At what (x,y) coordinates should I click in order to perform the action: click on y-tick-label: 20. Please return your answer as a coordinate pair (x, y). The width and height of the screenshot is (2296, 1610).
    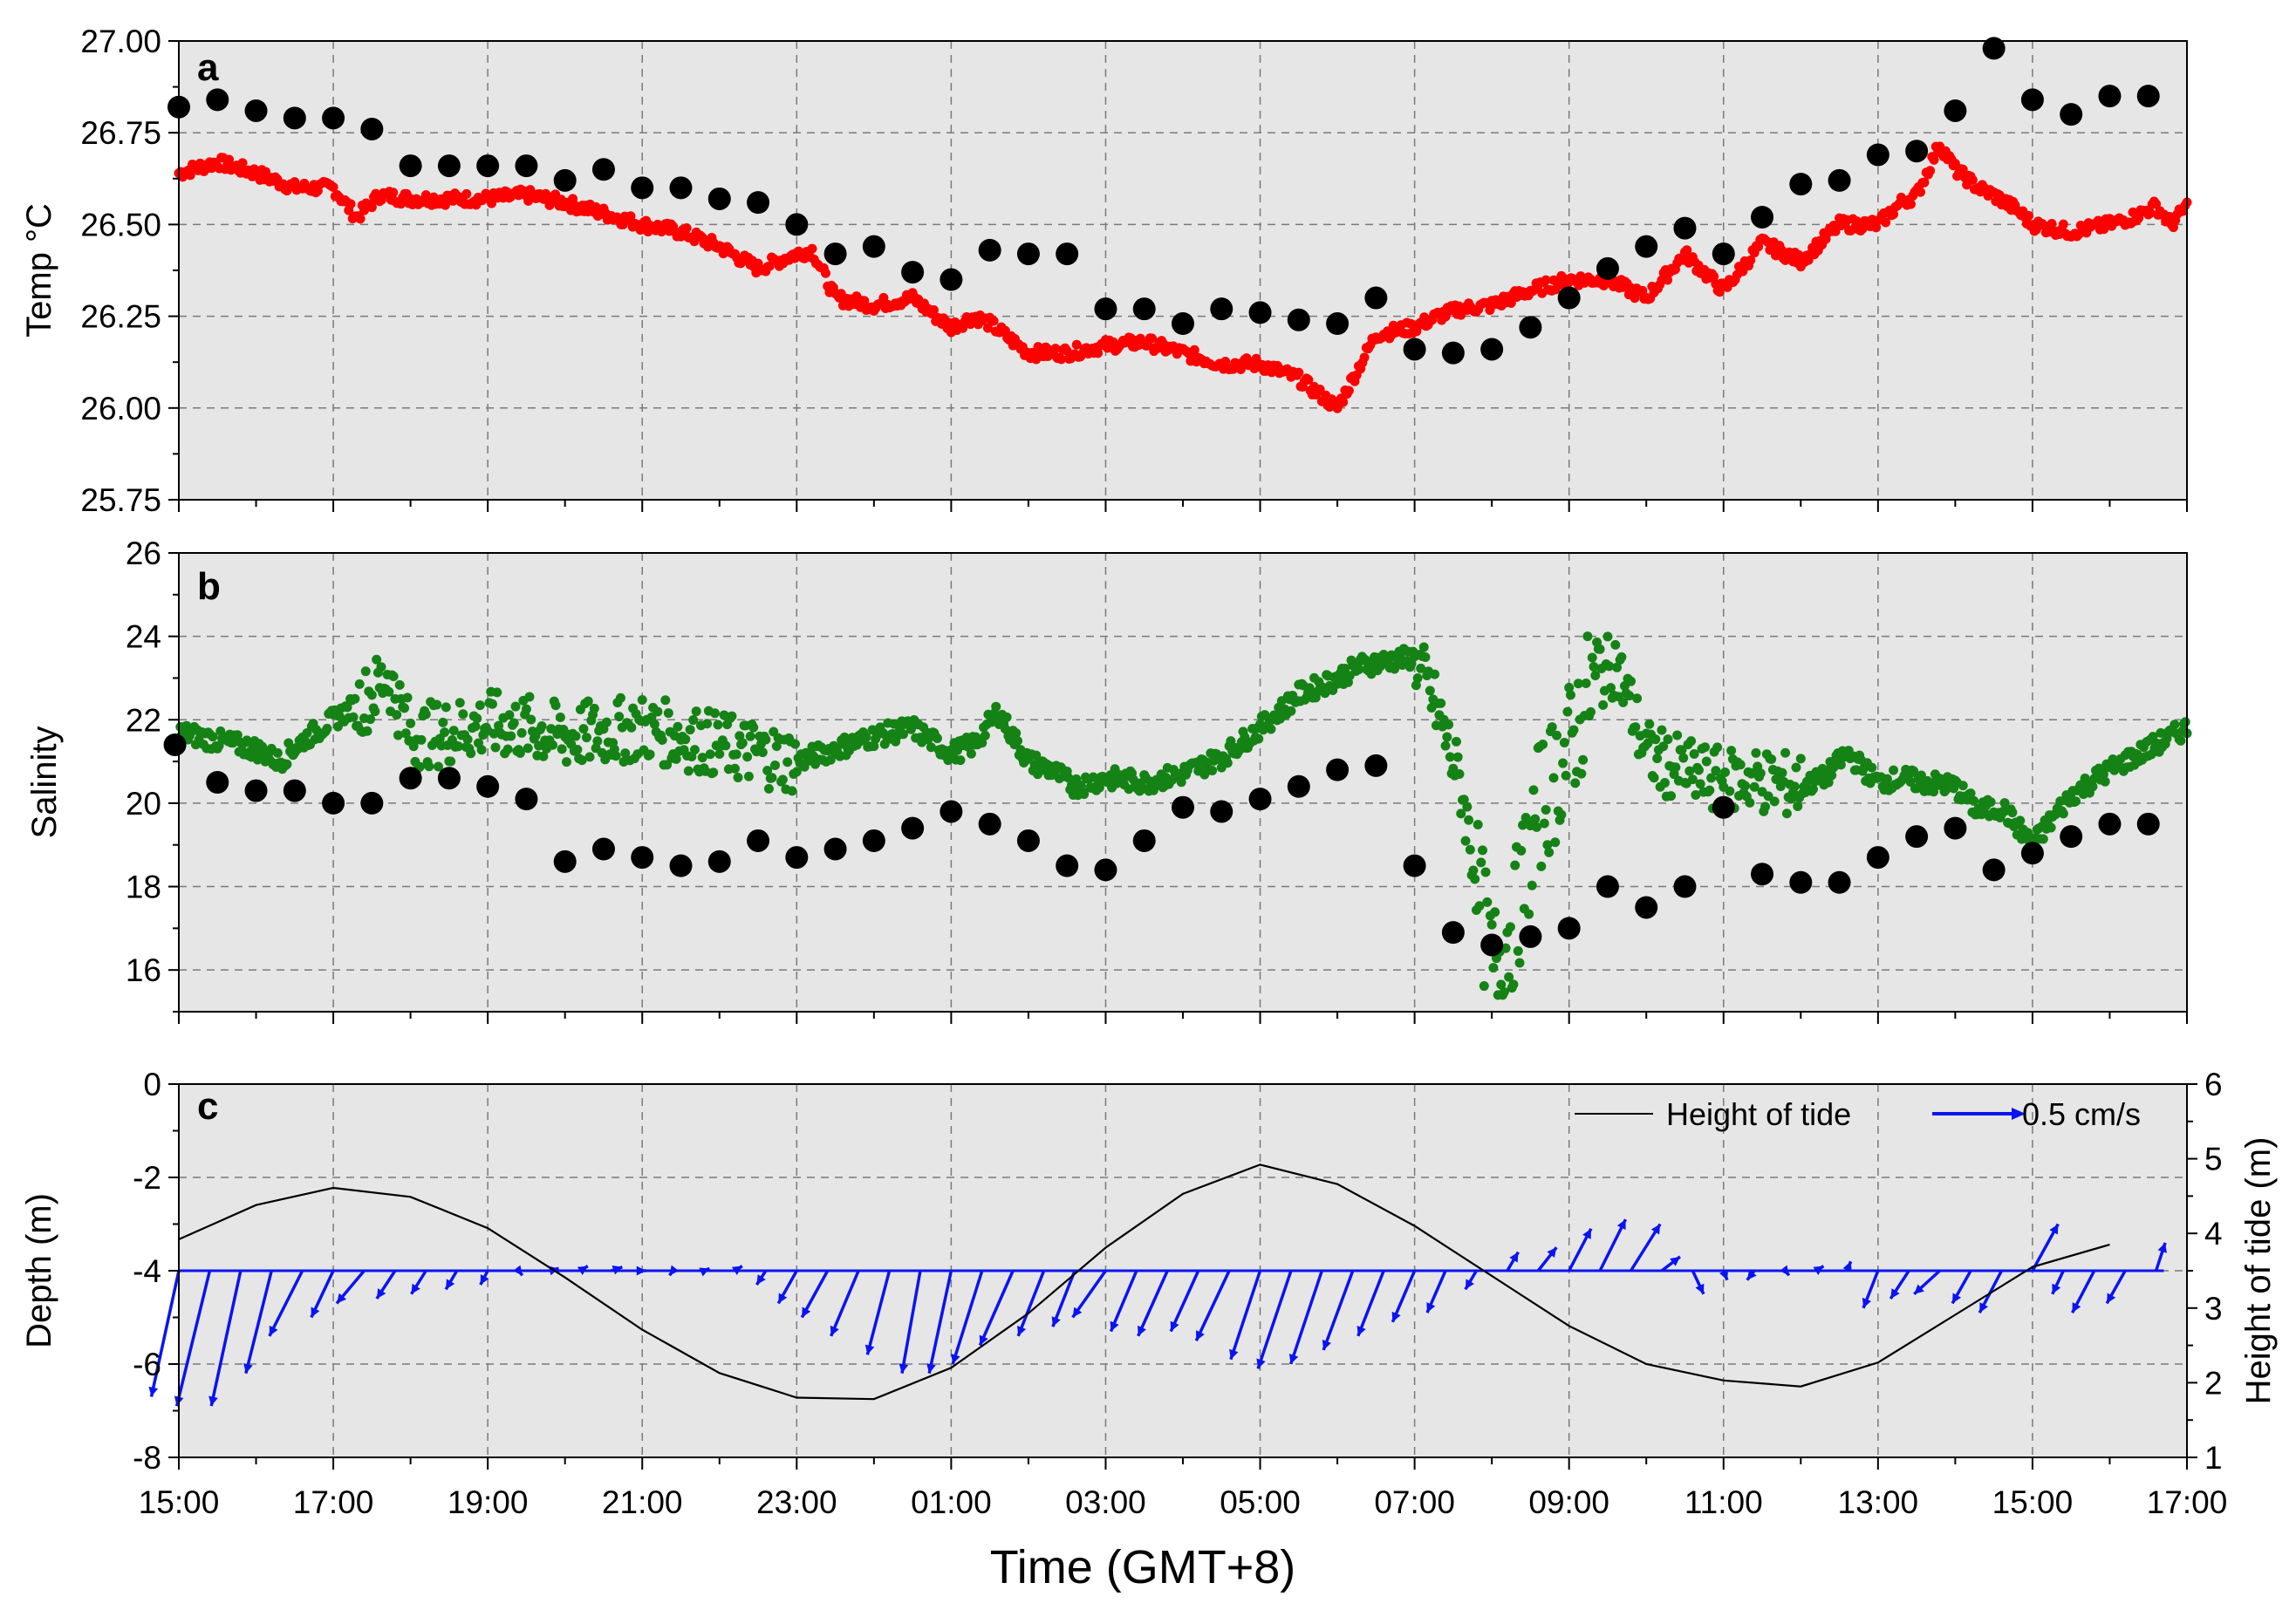
    Looking at the image, I should click on (143, 804).